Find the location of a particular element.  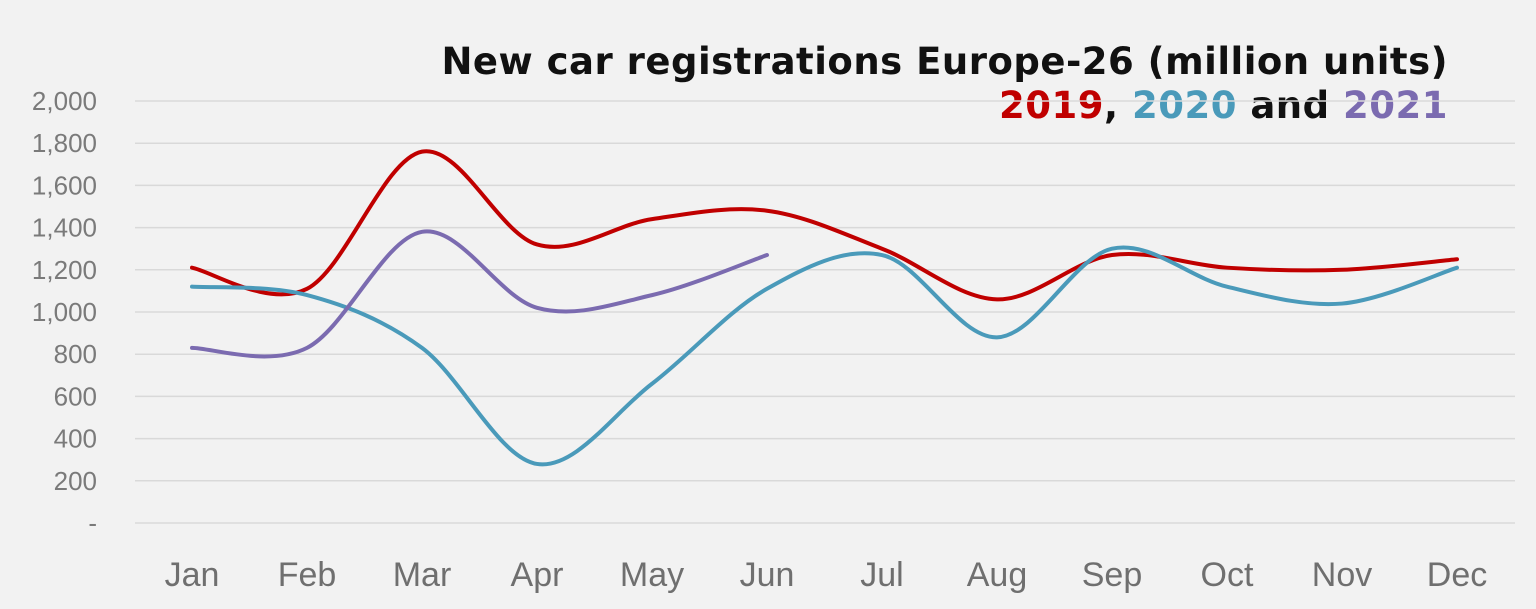

subtitle-2019: 2019 is located at coordinates (1052, 105).